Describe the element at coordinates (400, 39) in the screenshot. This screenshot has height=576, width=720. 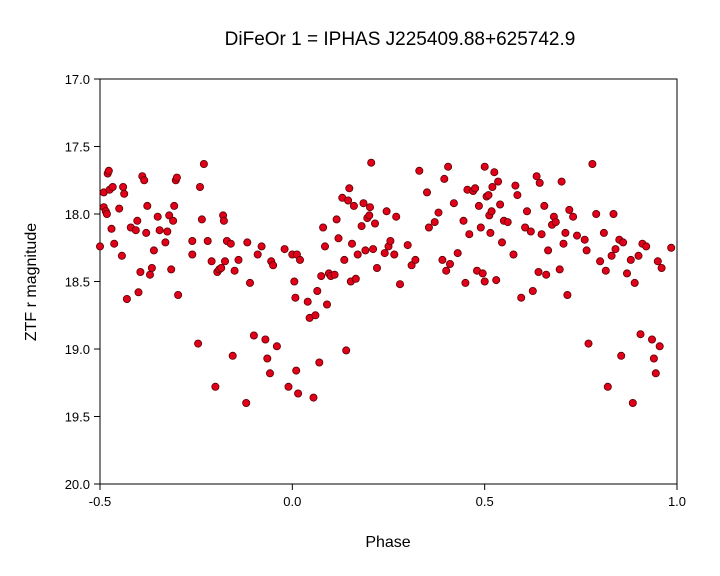
I see `chart-title: DiFeOr 1 = IPHAS J225409.88+625742.9` at that location.